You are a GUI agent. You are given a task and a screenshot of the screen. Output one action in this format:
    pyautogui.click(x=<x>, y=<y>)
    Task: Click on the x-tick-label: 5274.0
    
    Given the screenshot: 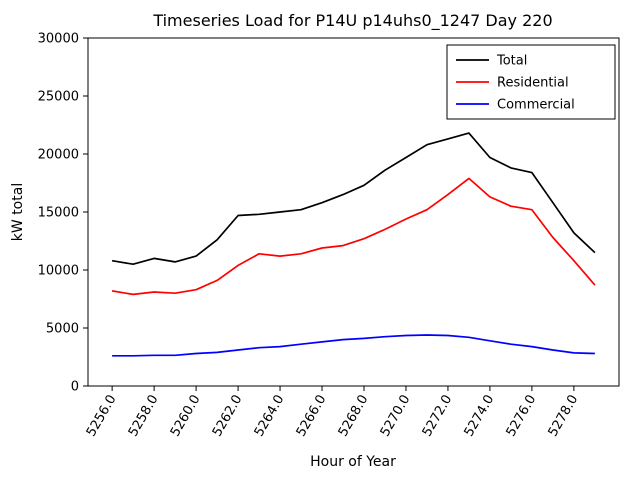 What is the action you would take?
    pyautogui.click(x=480, y=416)
    